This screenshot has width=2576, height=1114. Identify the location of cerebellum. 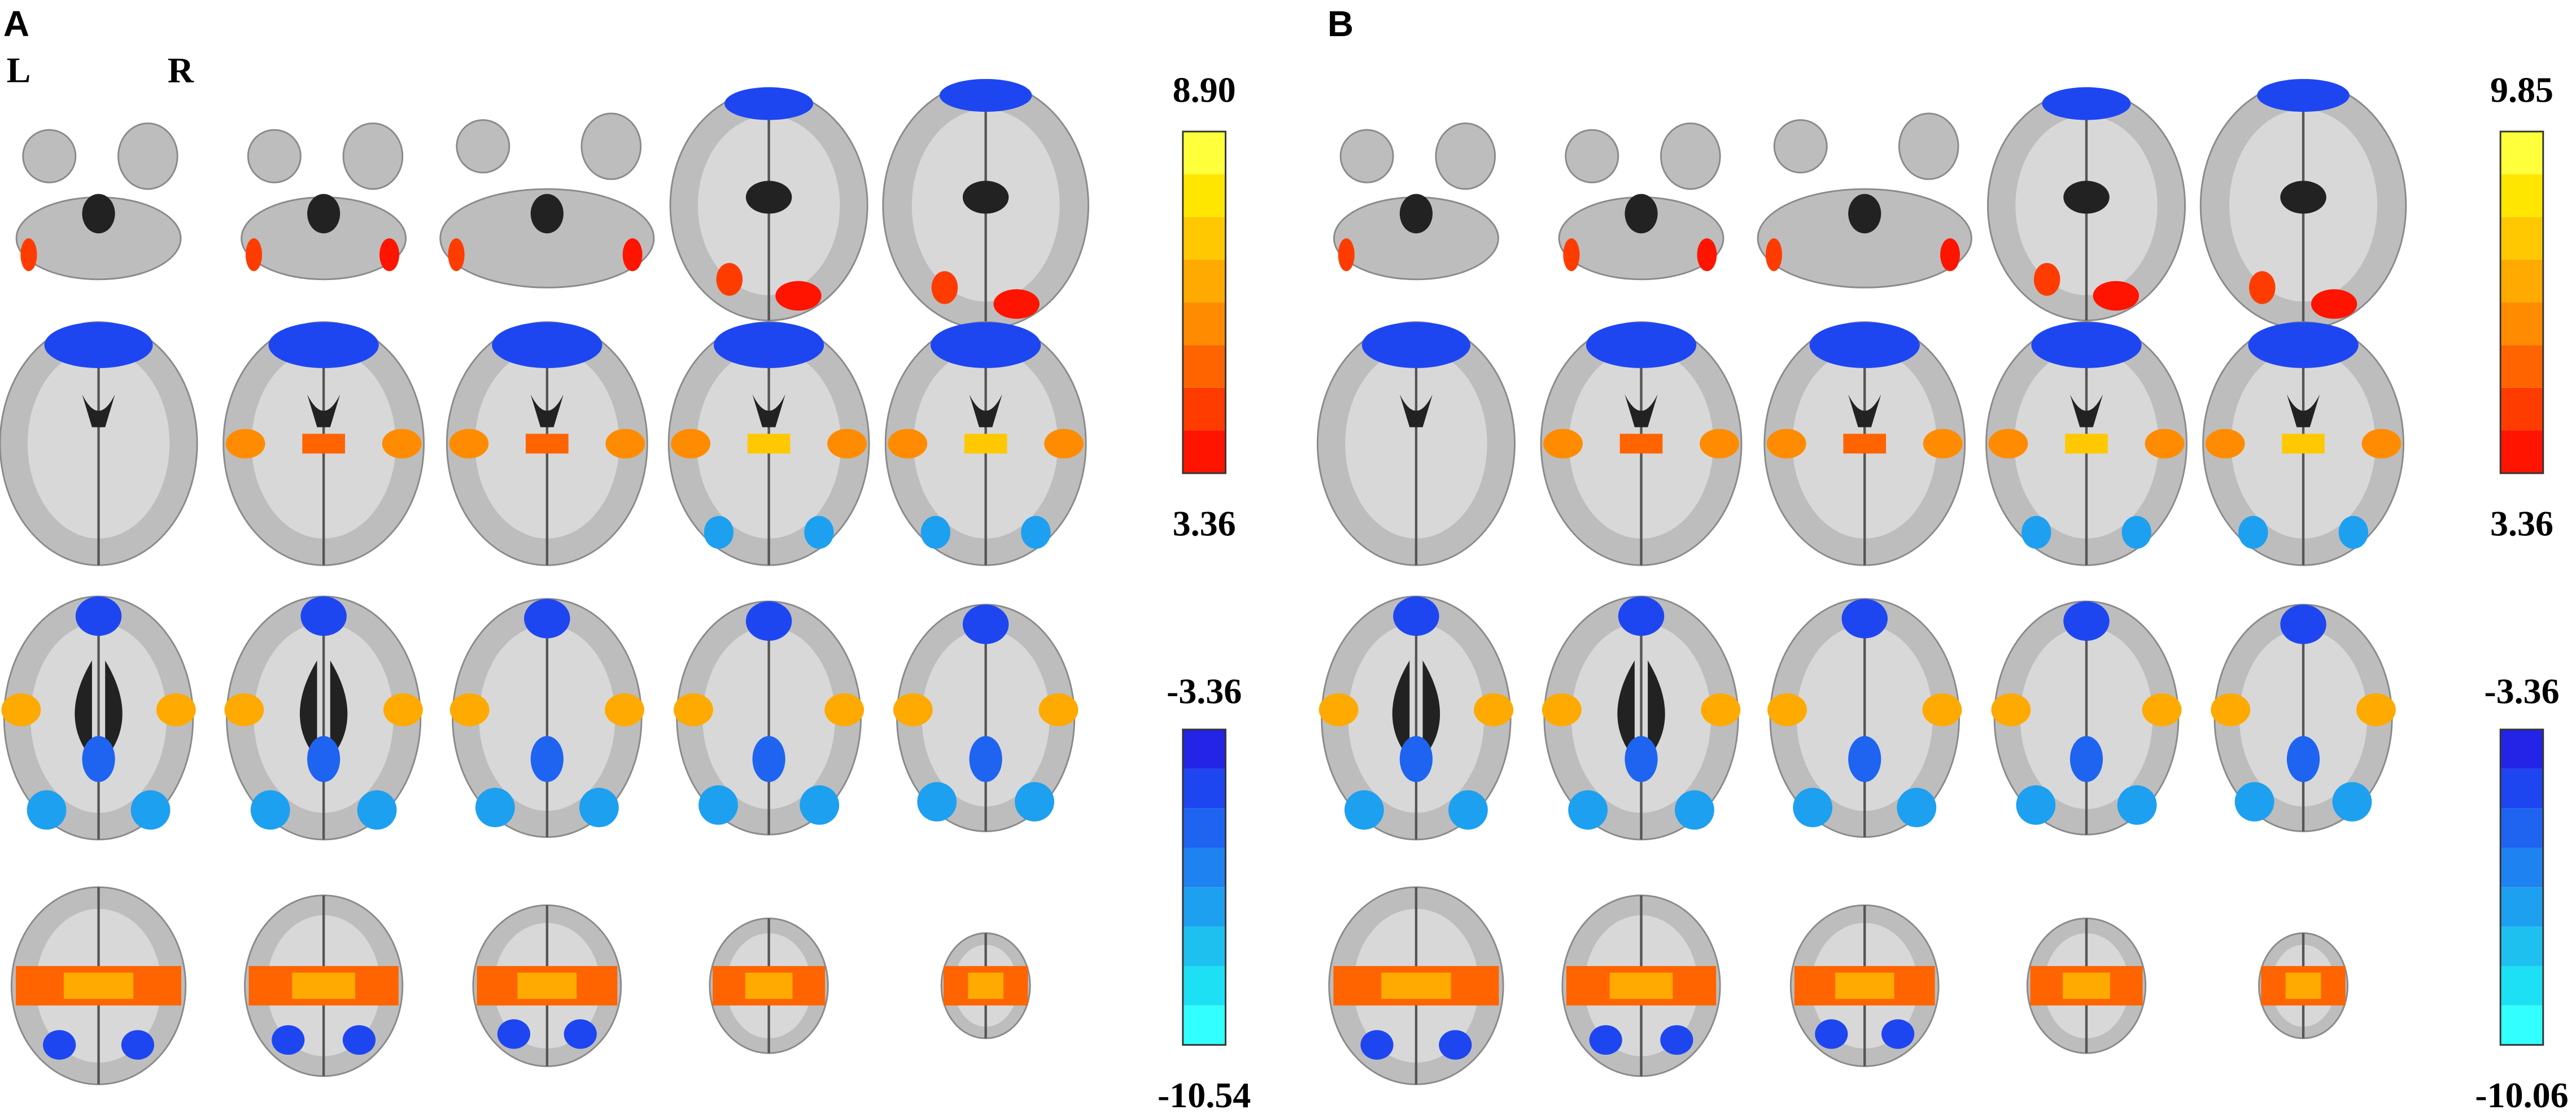
(547, 238).